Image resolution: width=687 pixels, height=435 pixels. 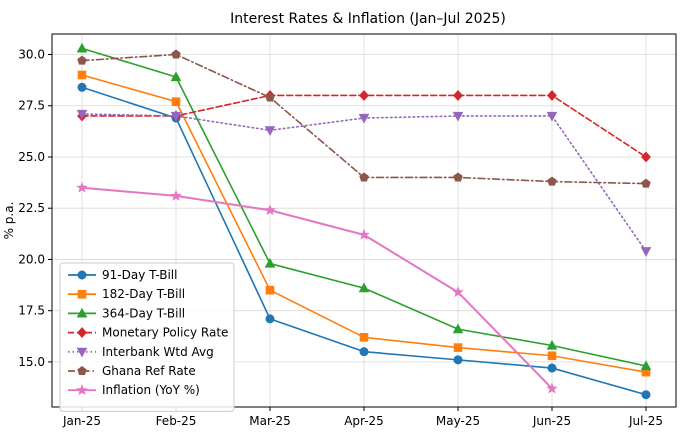 I want to click on legend-item: Interbank Wtd Avg, so click(x=141, y=352).